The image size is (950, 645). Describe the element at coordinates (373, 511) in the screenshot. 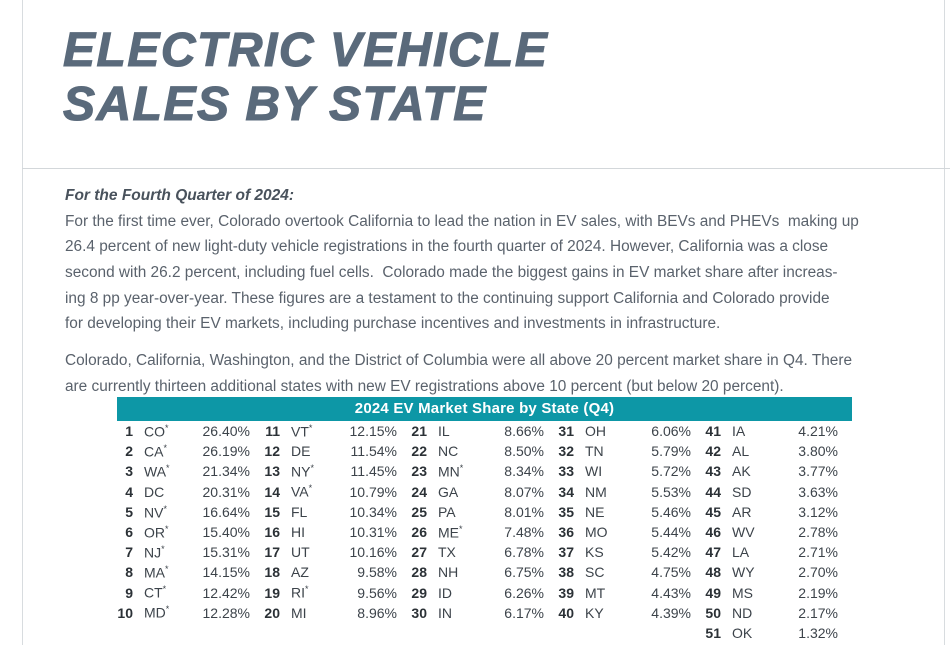

I see `market-share-value: 10.34%` at that location.